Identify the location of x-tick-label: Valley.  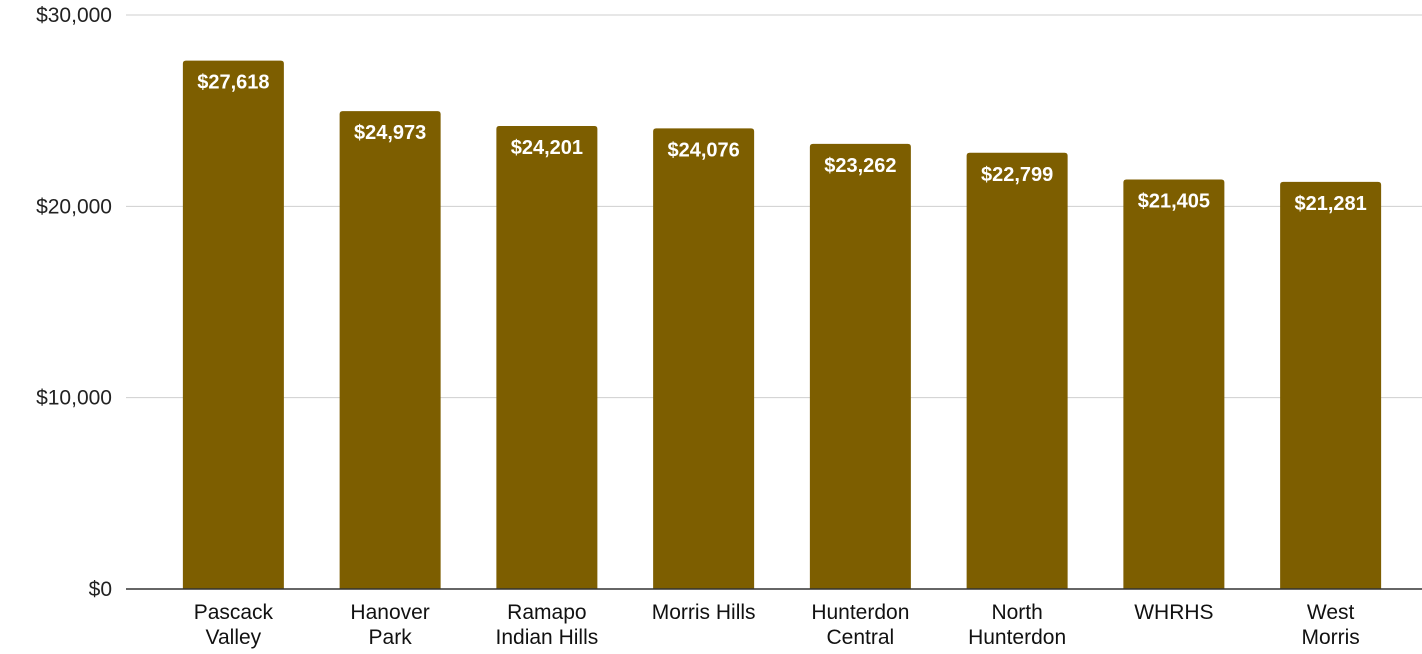
(234, 637).